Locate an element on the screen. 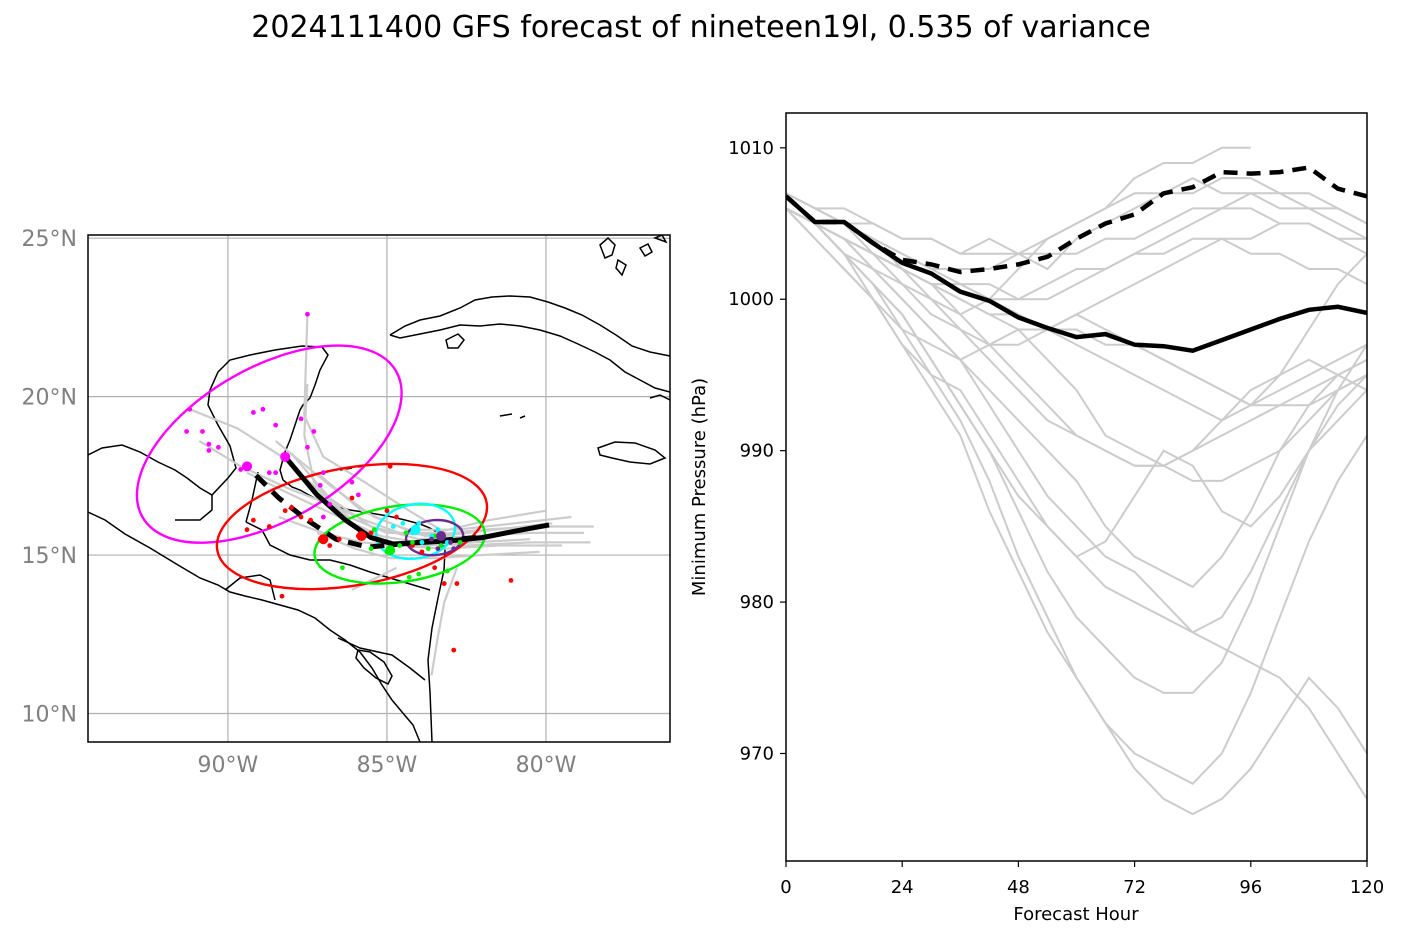 The height and width of the screenshot is (941, 1402). island-jamaica is located at coordinates (632, 453).